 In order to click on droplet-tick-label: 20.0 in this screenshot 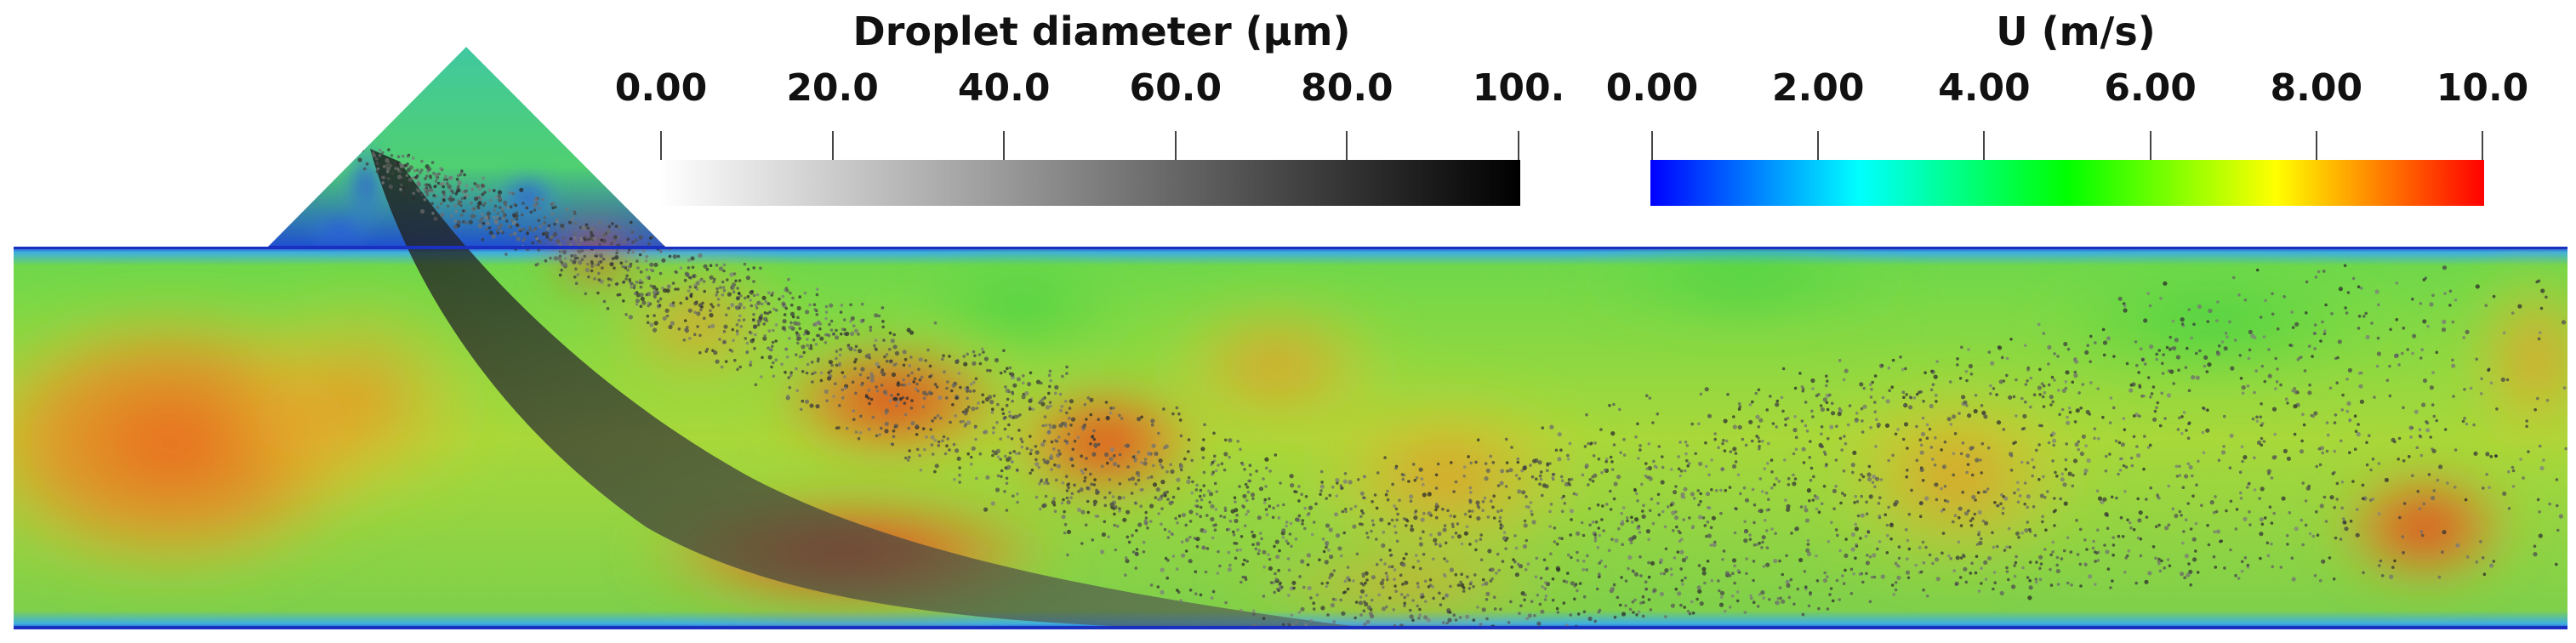, I will do `click(833, 88)`.